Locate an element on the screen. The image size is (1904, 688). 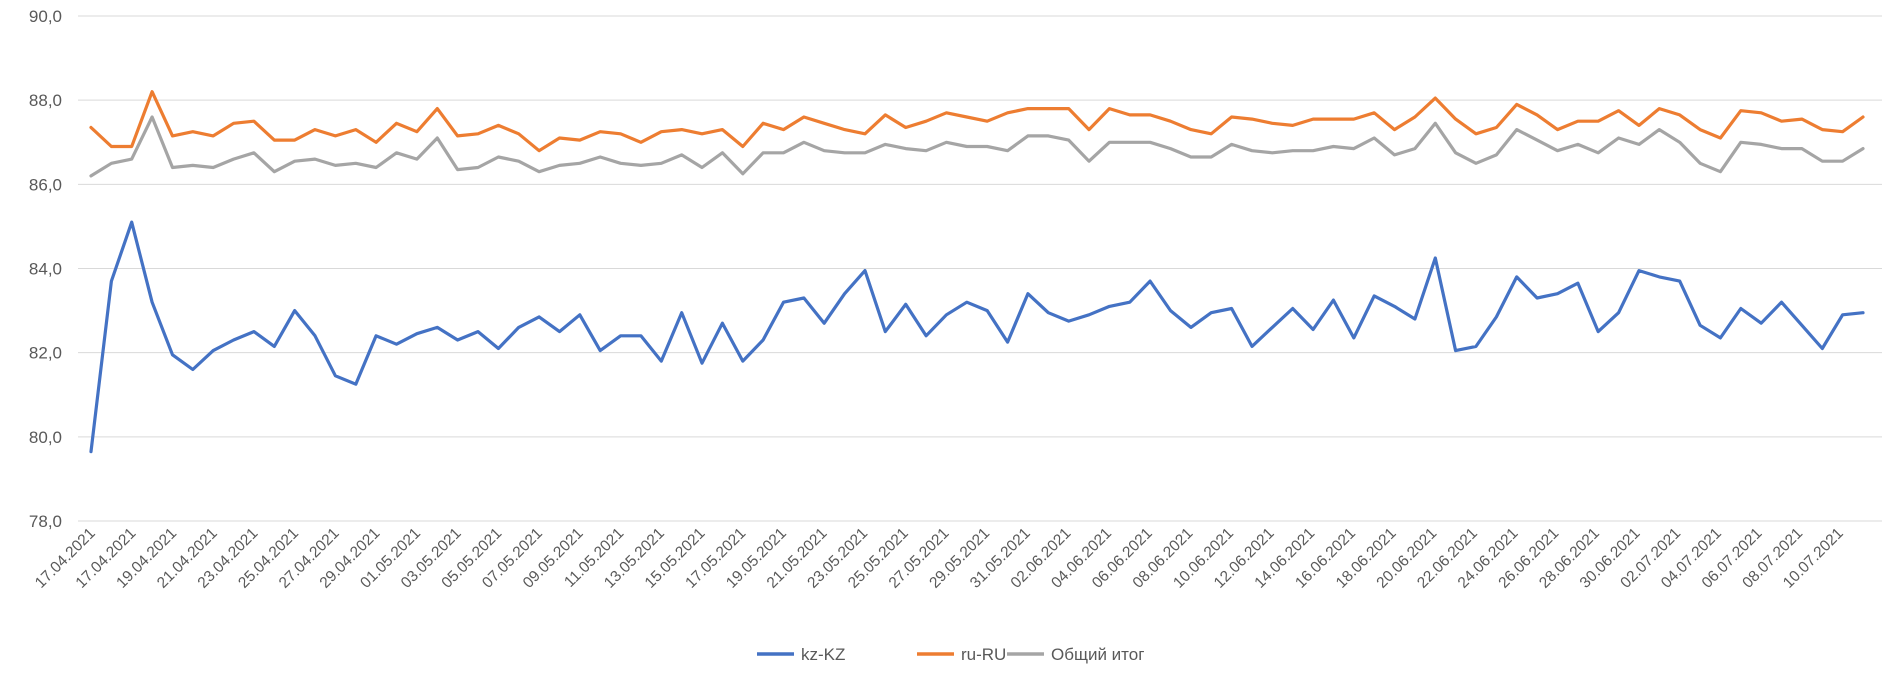
y-tick-label: 84,0 is located at coordinates (45, 269).